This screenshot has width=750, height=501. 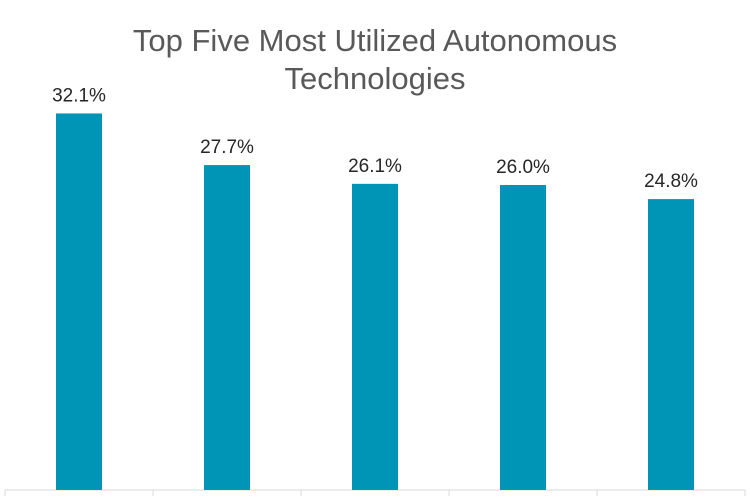 What do you see at coordinates (375, 78) in the screenshot?
I see `chart-title-line-2: Technologies` at bounding box center [375, 78].